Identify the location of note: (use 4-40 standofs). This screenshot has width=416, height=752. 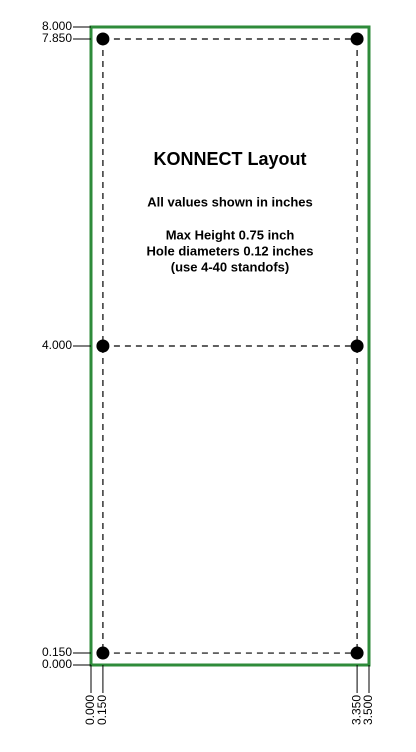
(230, 266).